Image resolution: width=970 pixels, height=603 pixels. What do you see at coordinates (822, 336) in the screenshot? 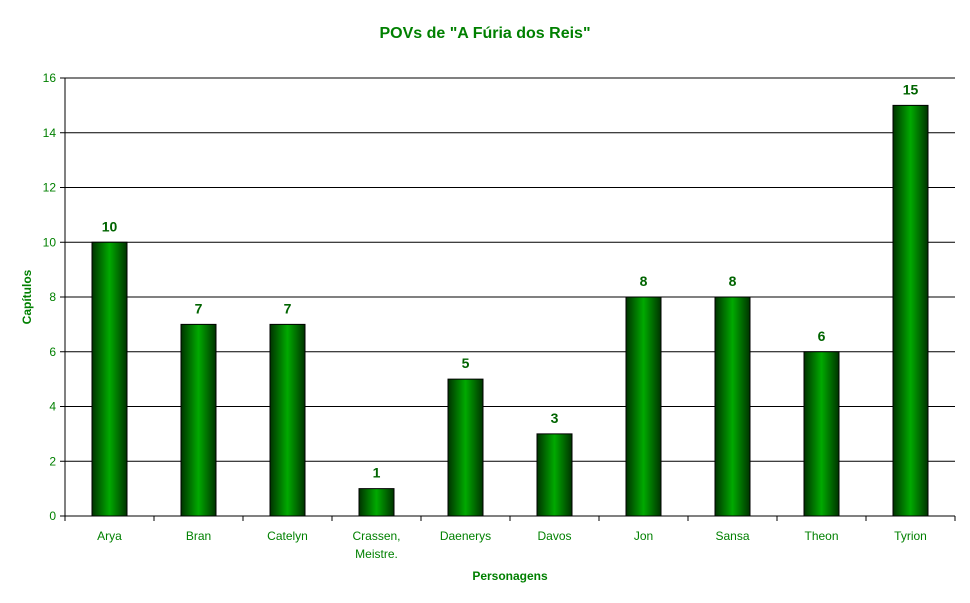
I see `data-label: 6` at bounding box center [822, 336].